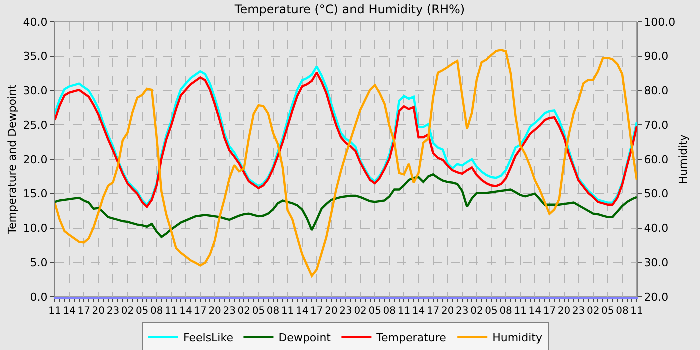  What do you see at coordinates (12, 160) in the screenshot?
I see `y-axis-title: Temperature and Dewpoint` at bounding box center [12, 160].